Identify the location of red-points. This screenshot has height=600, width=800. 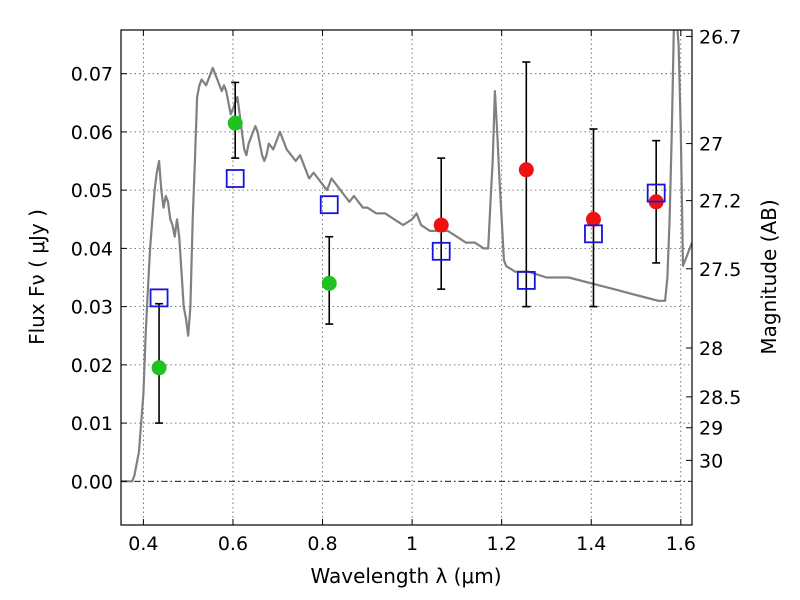
(548, 197).